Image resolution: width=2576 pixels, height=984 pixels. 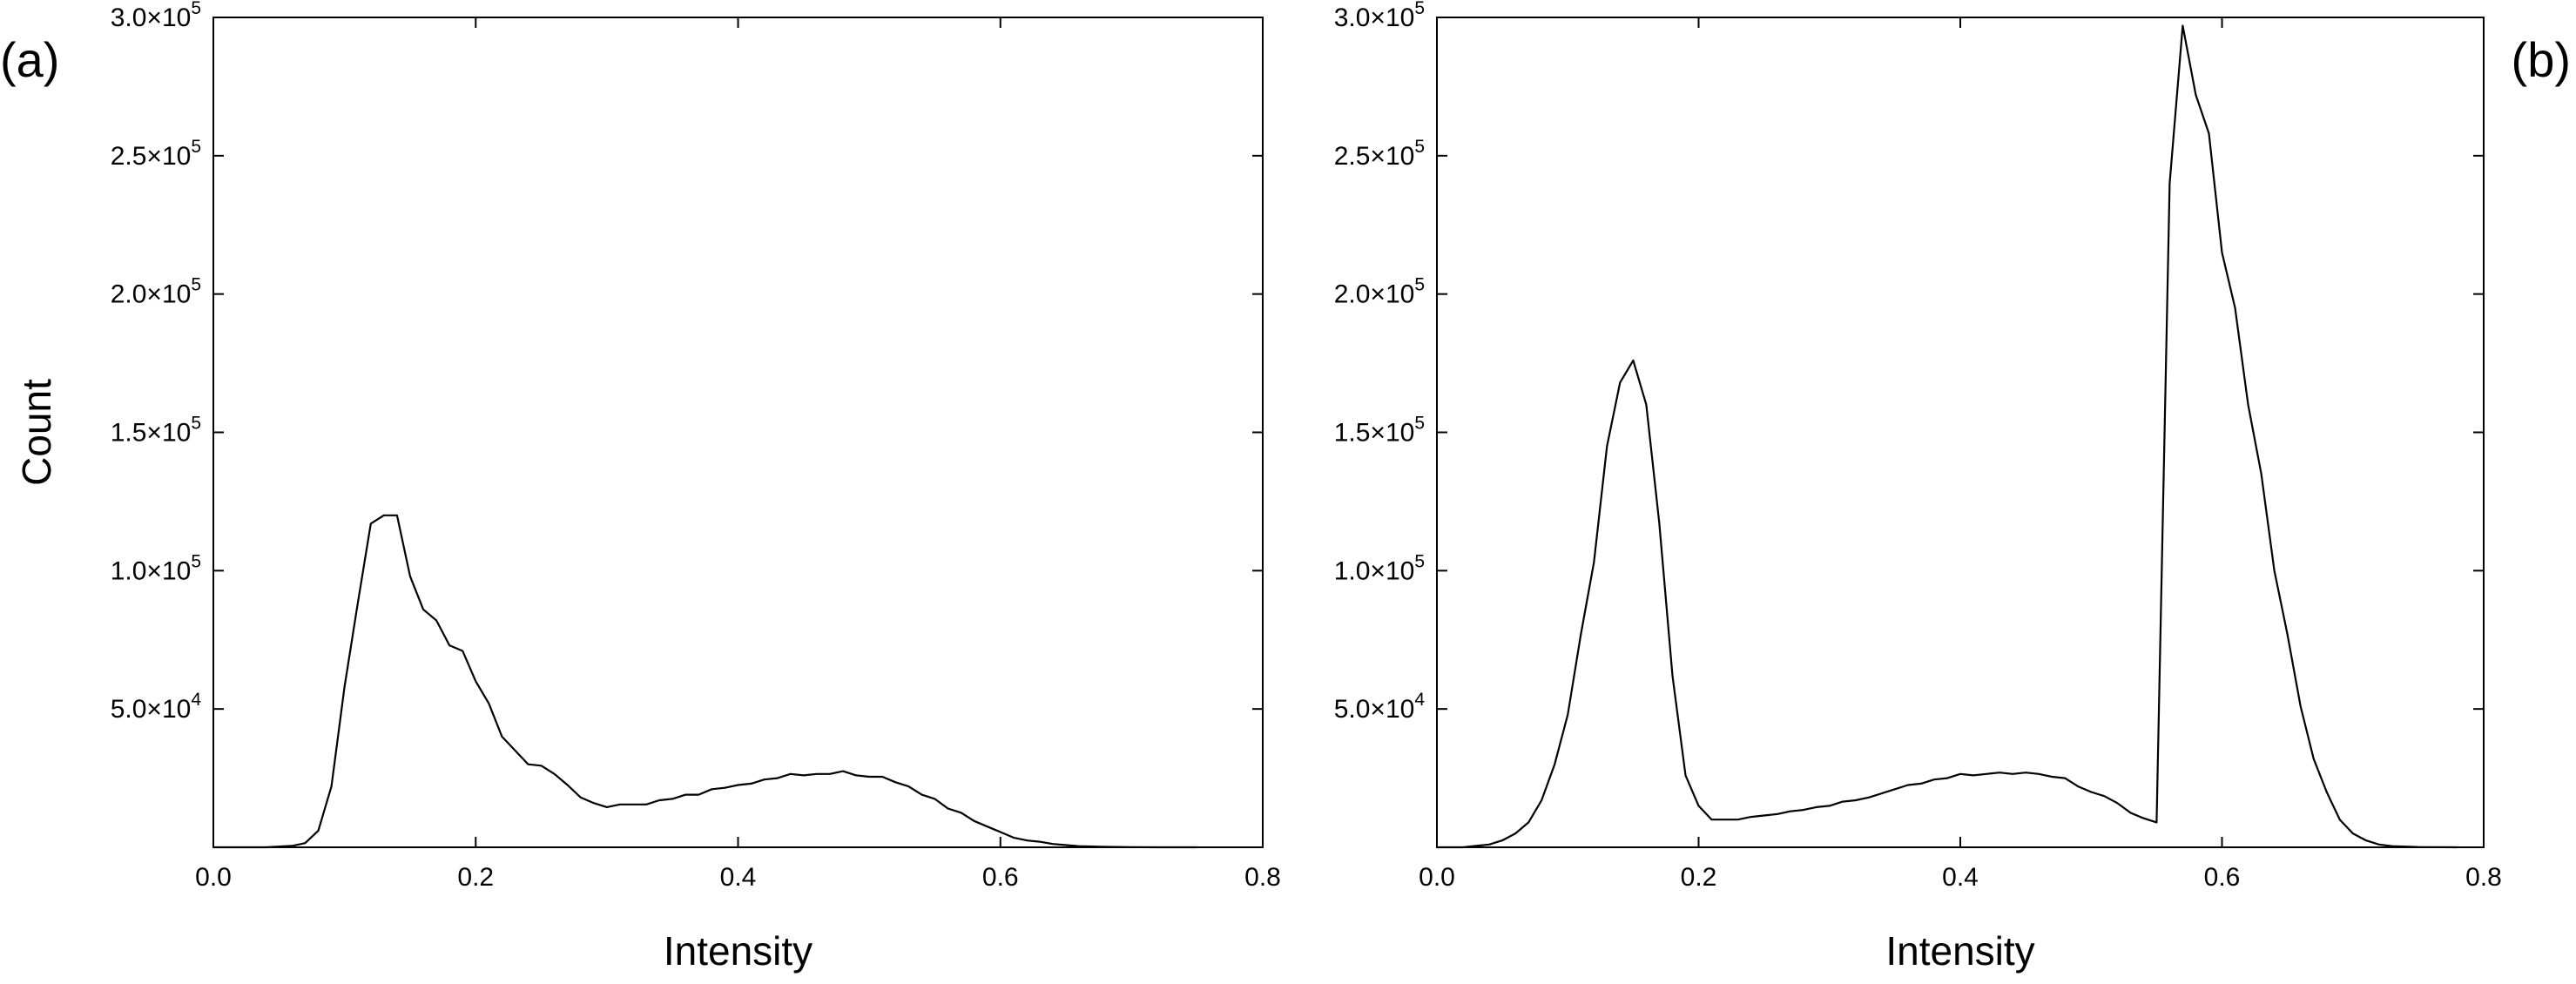 I want to click on panel-label: (a), so click(x=30, y=59).